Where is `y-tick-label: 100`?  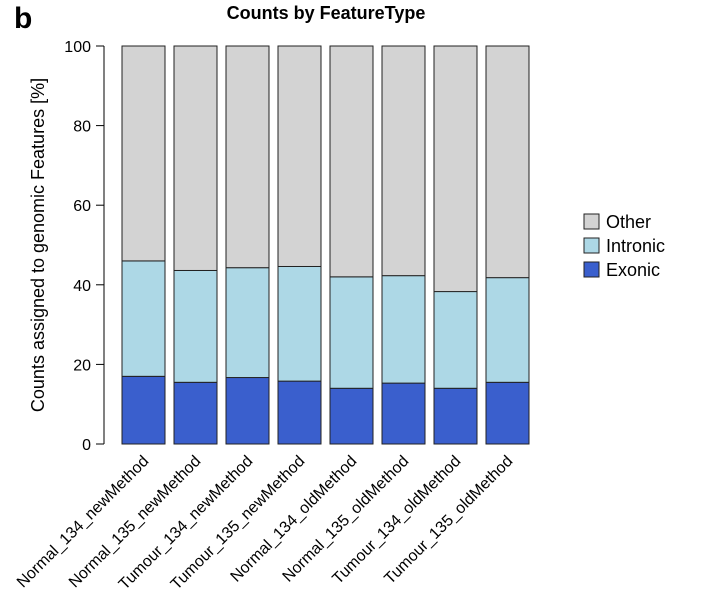 y-tick-label: 100 is located at coordinates (77, 47).